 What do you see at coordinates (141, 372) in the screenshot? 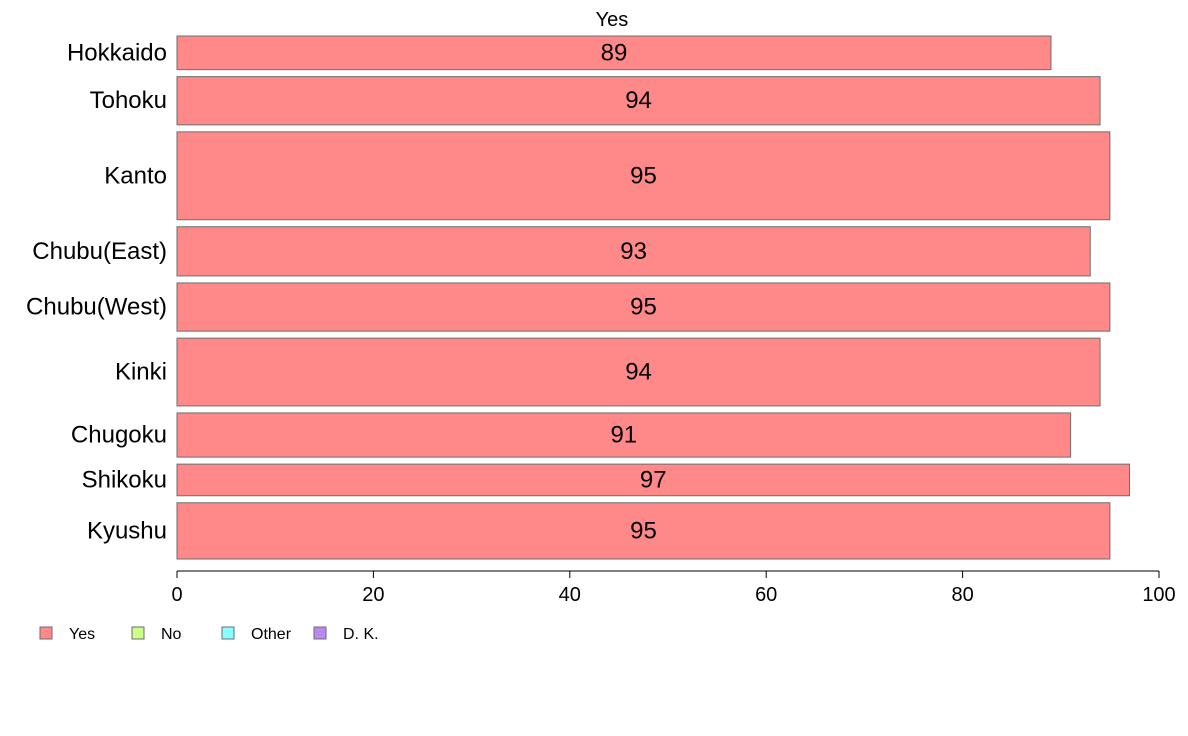
I see `category-label: Kinki` at bounding box center [141, 372].